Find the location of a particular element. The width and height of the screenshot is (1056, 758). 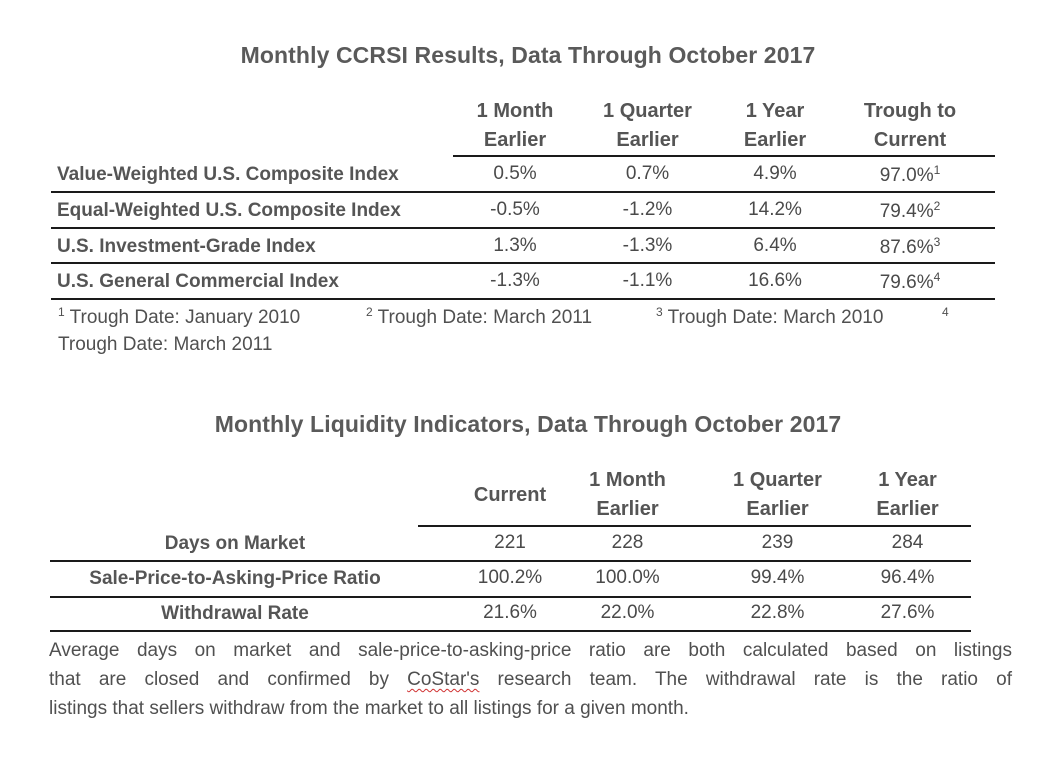

ccrsi-col-header-3-line1: 1 Year is located at coordinates (775, 111).